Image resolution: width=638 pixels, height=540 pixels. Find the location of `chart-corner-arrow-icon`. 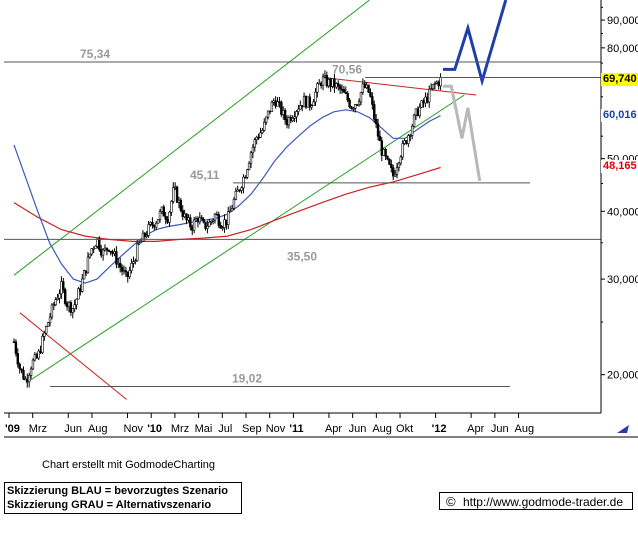

chart-corner-arrow-icon is located at coordinates (623, 429).